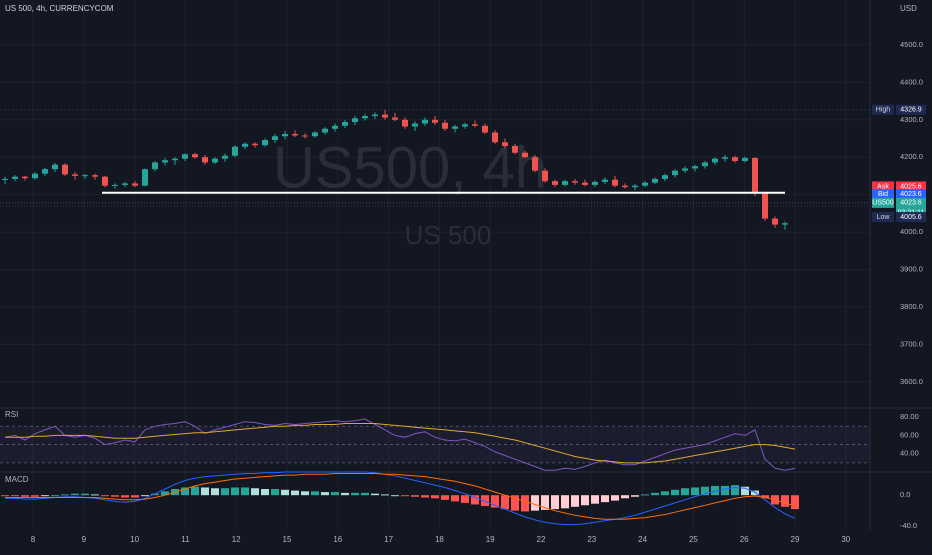 The width and height of the screenshot is (932, 555). I want to click on macd-pane-label: MACD, so click(17, 479).